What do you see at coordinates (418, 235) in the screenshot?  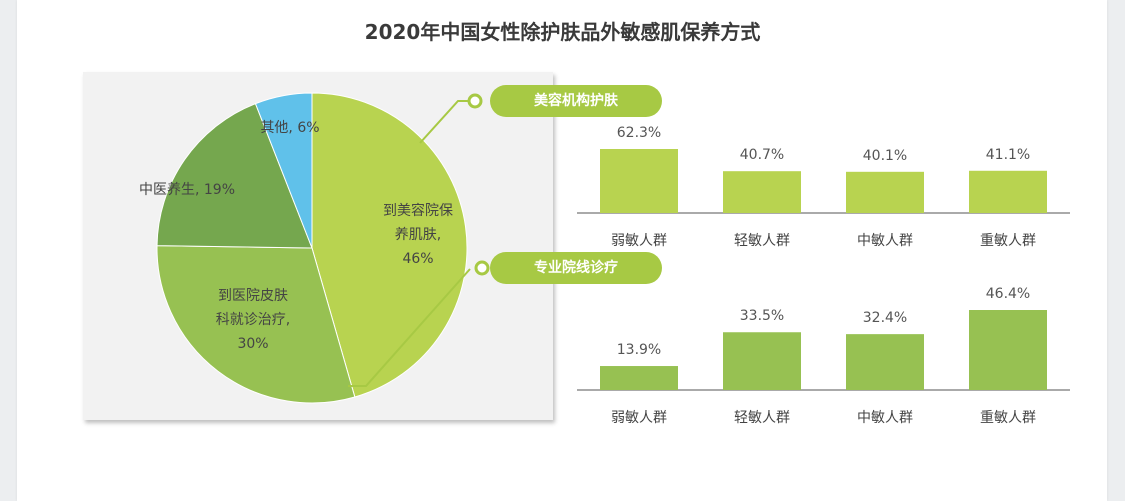 I see `pie-data-label: 养肌肤,` at bounding box center [418, 235].